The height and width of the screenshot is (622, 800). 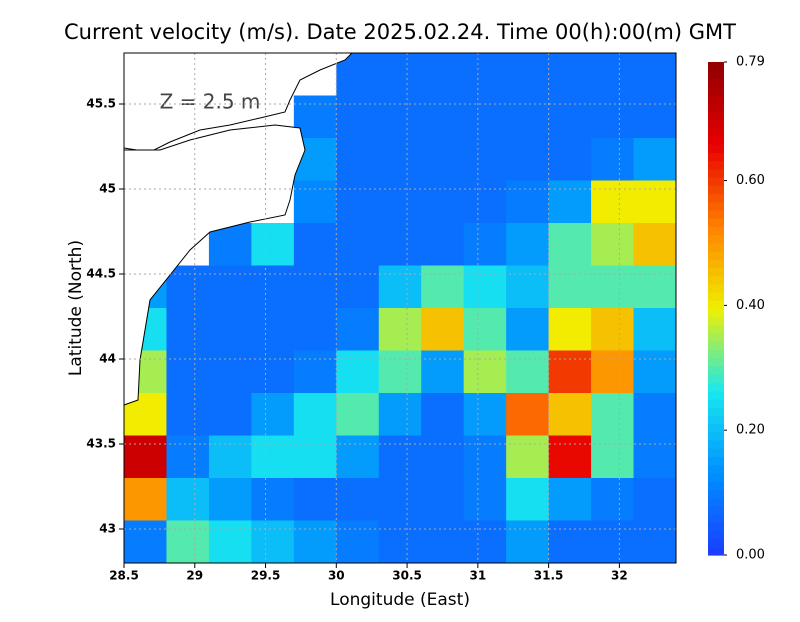 What do you see at coordinates (107, 529) in the screenshot?
I see `y-tick-label: 43` at bounding box center [107, 529].